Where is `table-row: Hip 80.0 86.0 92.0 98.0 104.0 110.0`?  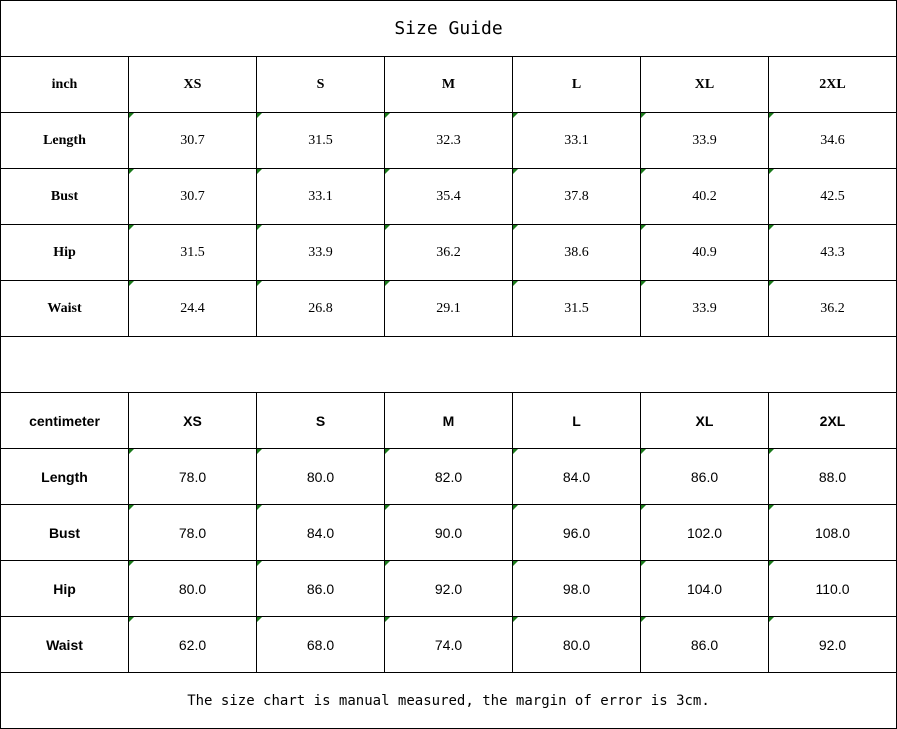 table-row: Hip 80.0 86.0 92.0 98.0 104.0 110.0 is located at coordinates (448, 588).